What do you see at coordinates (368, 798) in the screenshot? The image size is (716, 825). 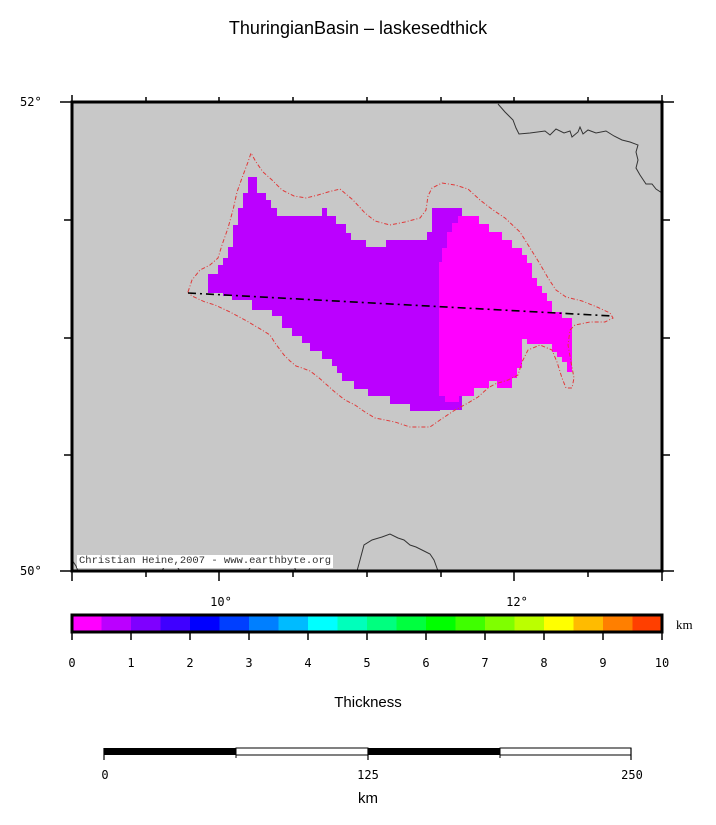 I see `scale-unit: km` at bounding box center [368, 798].